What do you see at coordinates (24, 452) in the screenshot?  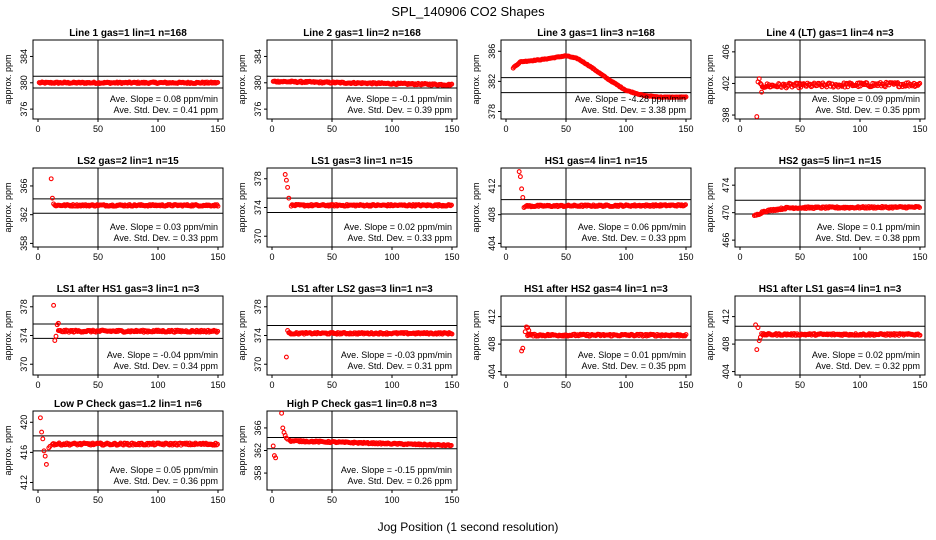 I see `y-tick-label: 416` at bounding box center [24, 452].